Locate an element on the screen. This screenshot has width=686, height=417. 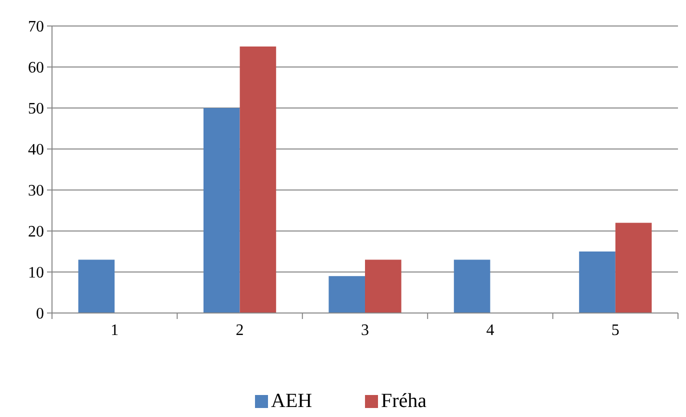
legend-label: Fréha is located at coordinates (404, 401).